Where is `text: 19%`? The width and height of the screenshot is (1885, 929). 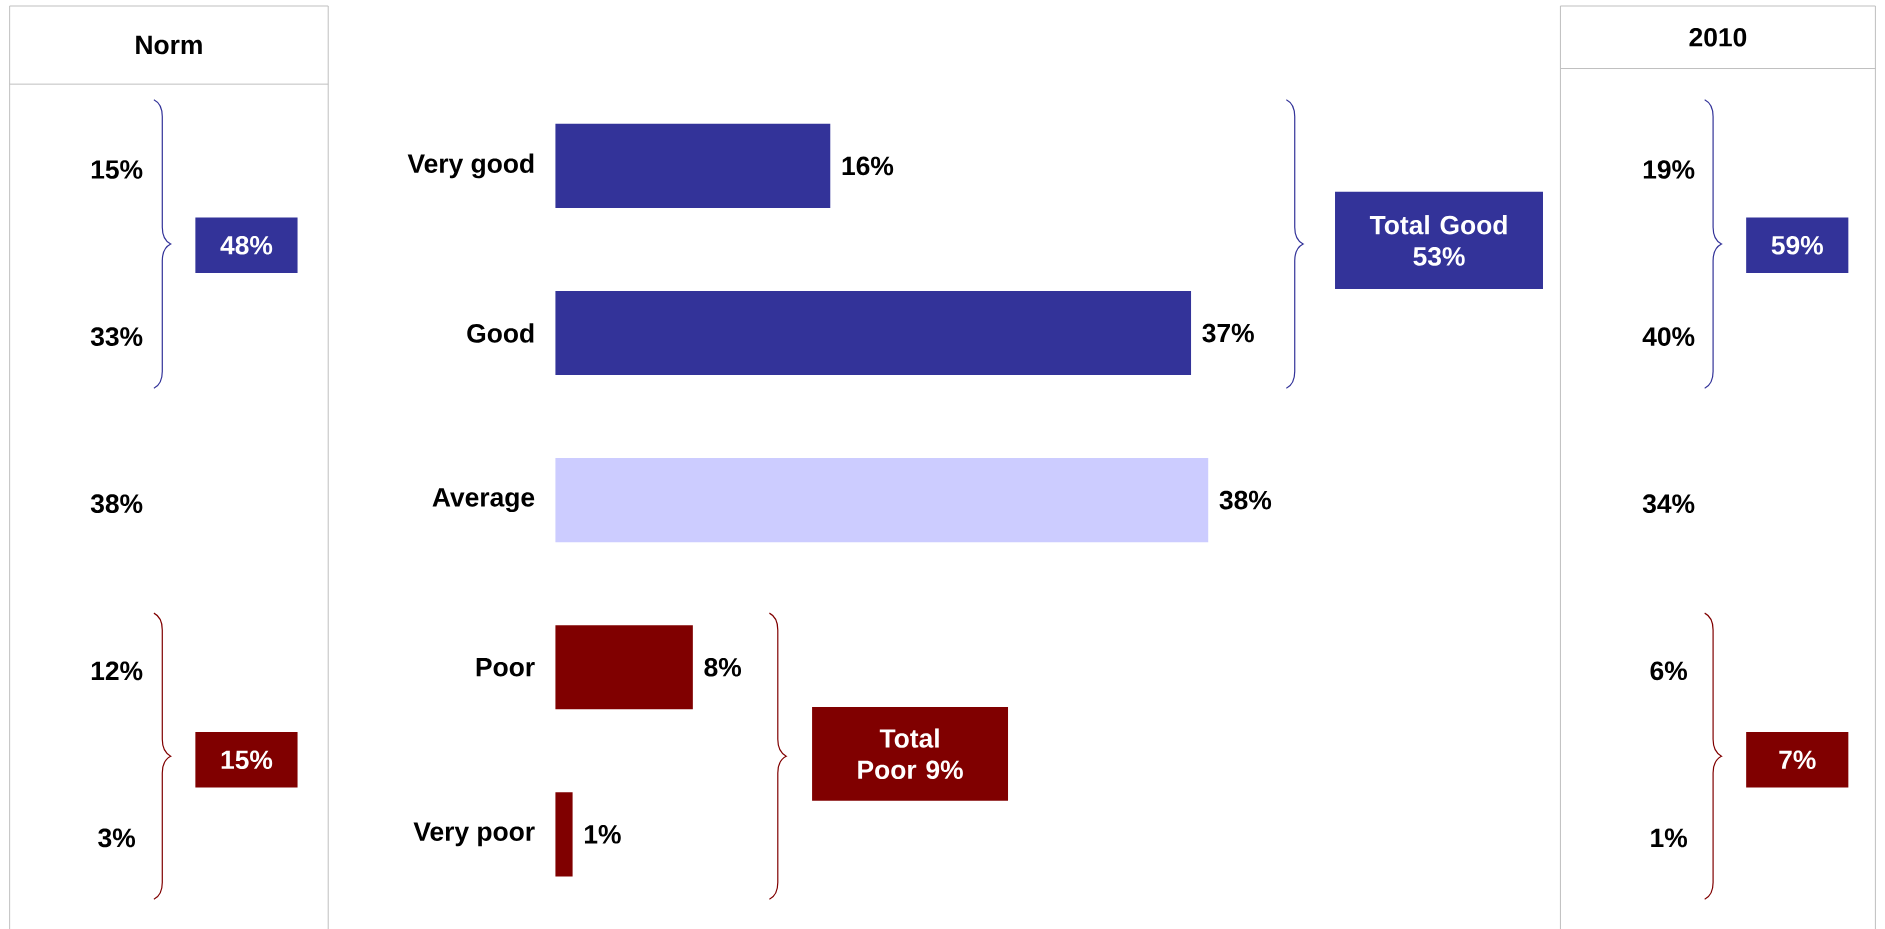
text: 19% is located at coordinates (1669, 169).